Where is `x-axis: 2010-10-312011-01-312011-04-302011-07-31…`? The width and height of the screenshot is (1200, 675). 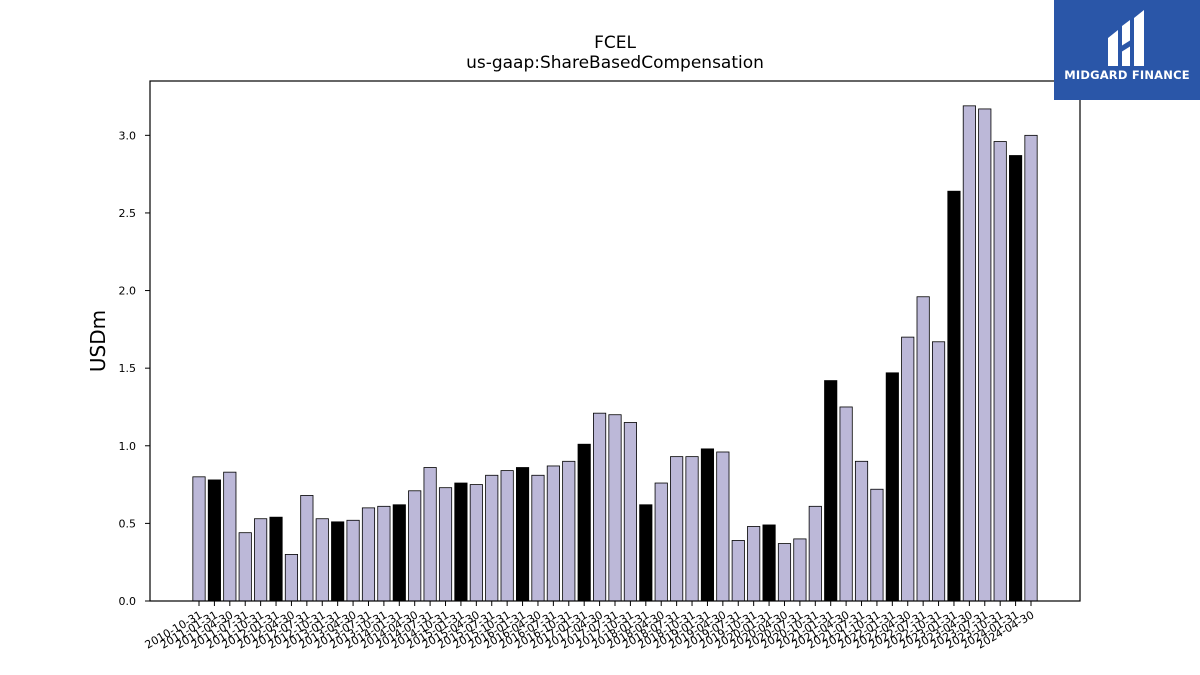
x-axis: 2010-10-312011-01-312011-04-302011-07-31… is located at coordinates (590, 626).